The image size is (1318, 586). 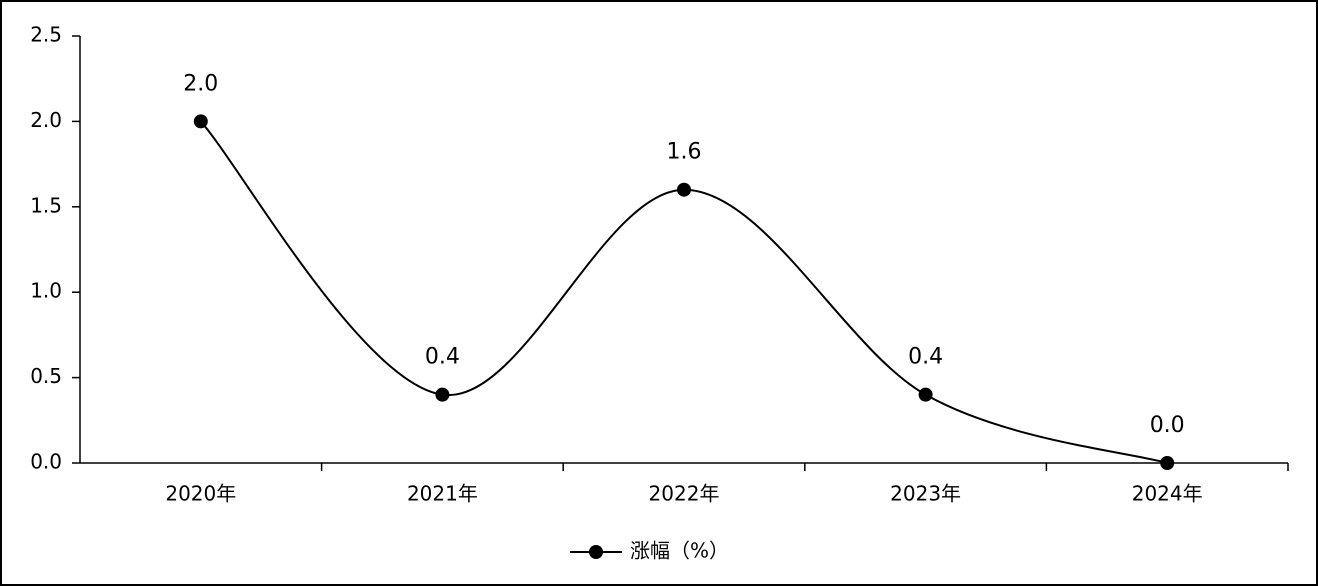 What do you see at coordinates (442, 494) in the screenshot?
I see `x-tick-label: 2021年` at bounding box center [442, 494].